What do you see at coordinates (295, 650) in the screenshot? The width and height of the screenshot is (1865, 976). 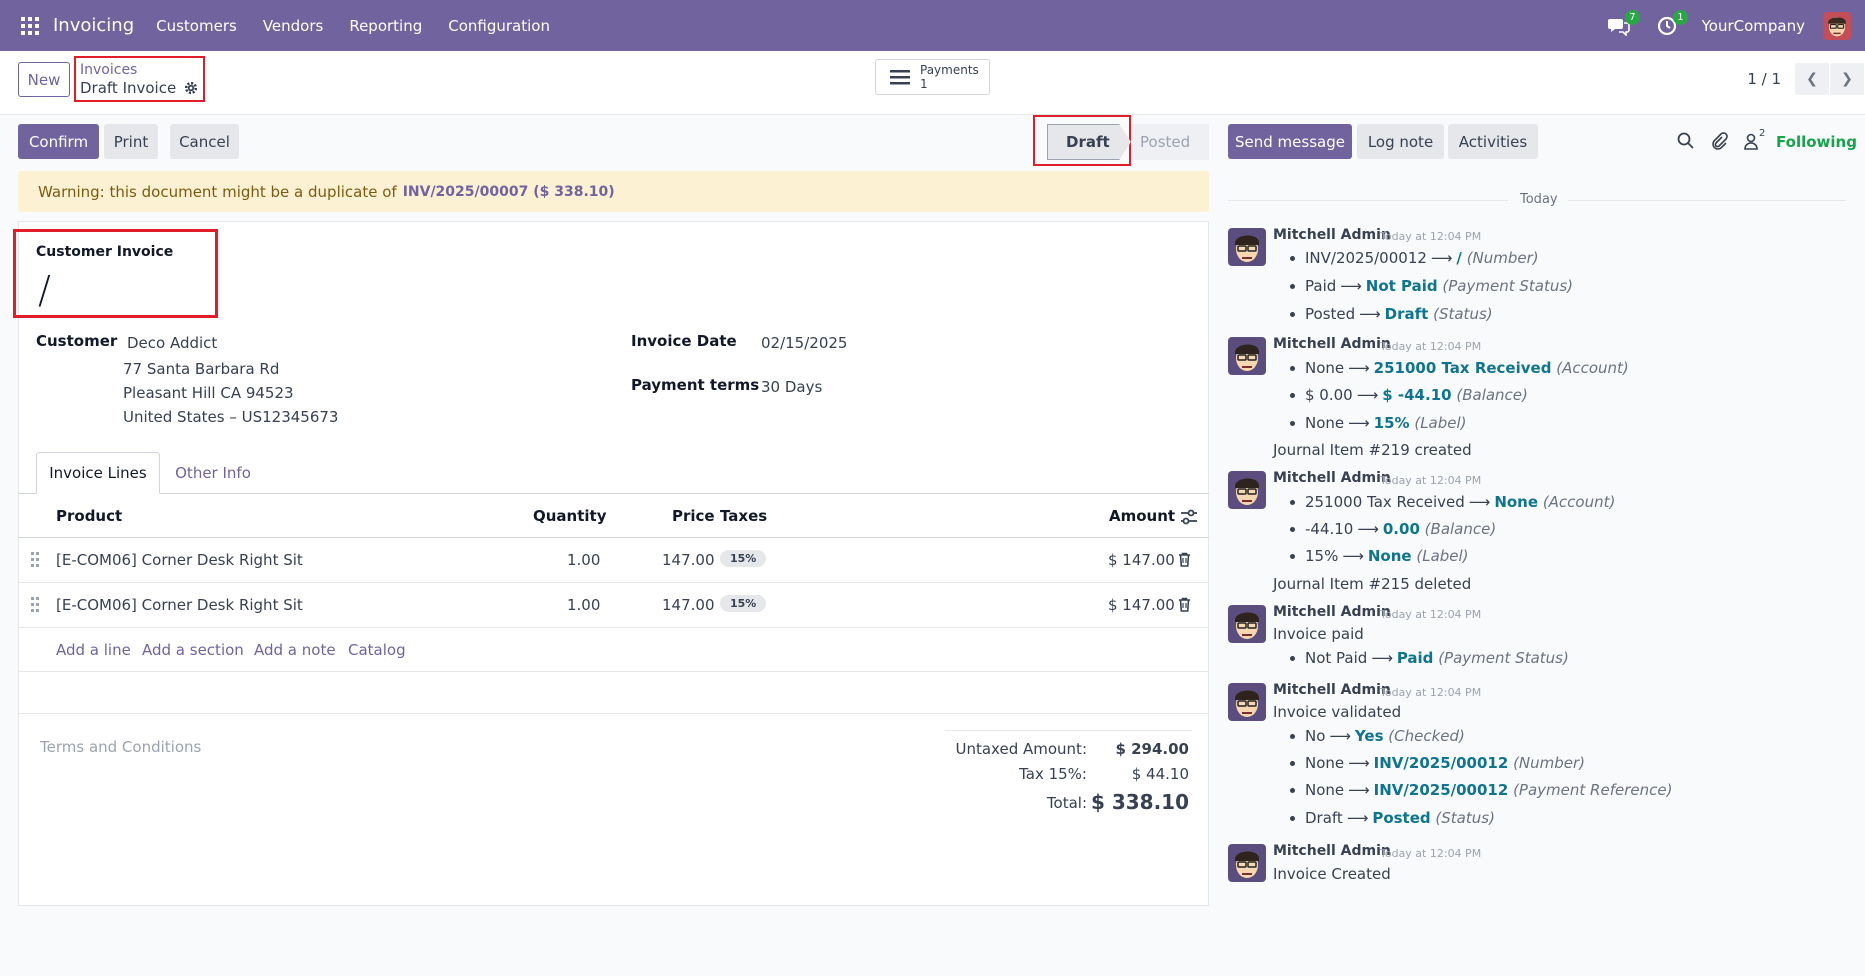 I see `add-note-link: Add a note` at bounding box center [295, 650].